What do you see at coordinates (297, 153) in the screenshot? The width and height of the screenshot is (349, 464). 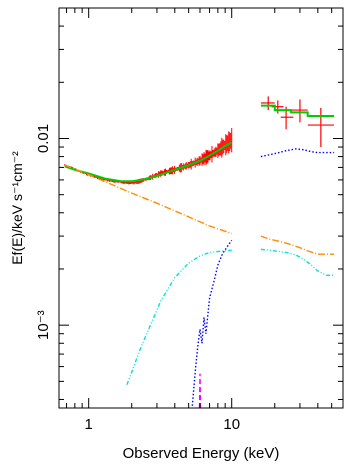 I see `series-blue-component-high-energy-line` at bounding box center [297, 153].